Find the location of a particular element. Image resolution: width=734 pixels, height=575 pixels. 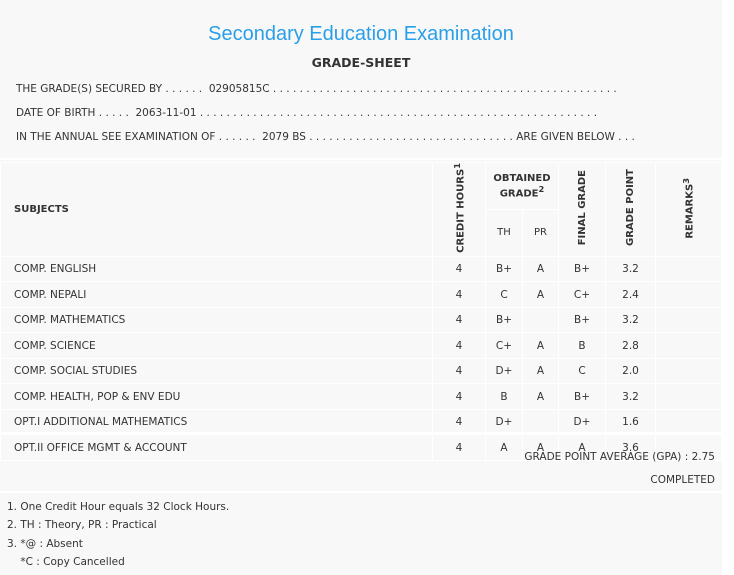

subject-cell: COMP. HEALTH, POP & ENV EDU is located at coordinates (216, 396).